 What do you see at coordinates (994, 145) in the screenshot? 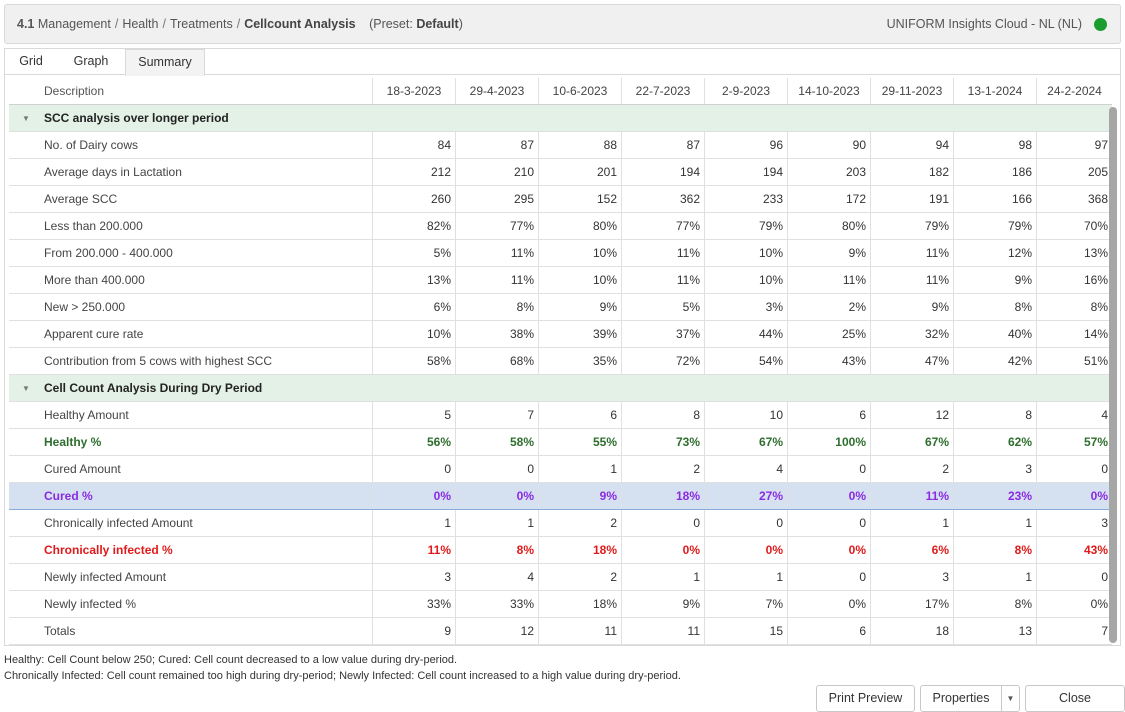
I see `table-cell: 98` at bounding box center [994, 145].